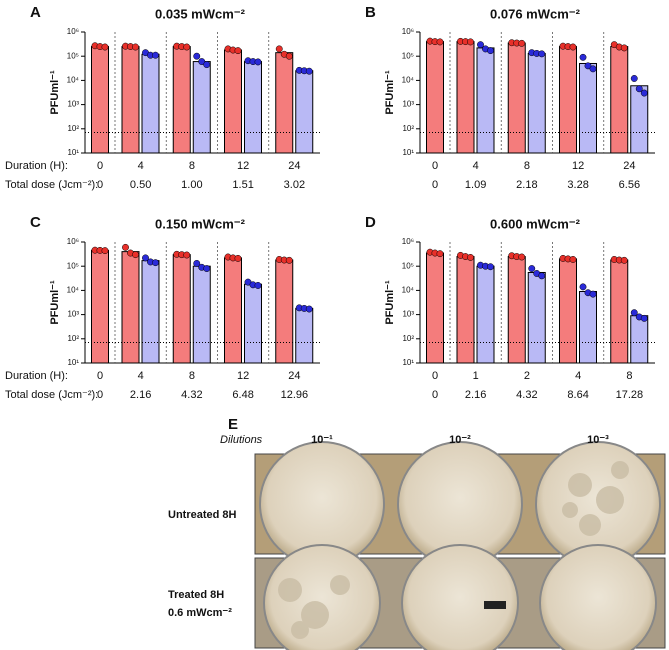  I want to click on dilution: 10⁻¹, so click(322, 440).